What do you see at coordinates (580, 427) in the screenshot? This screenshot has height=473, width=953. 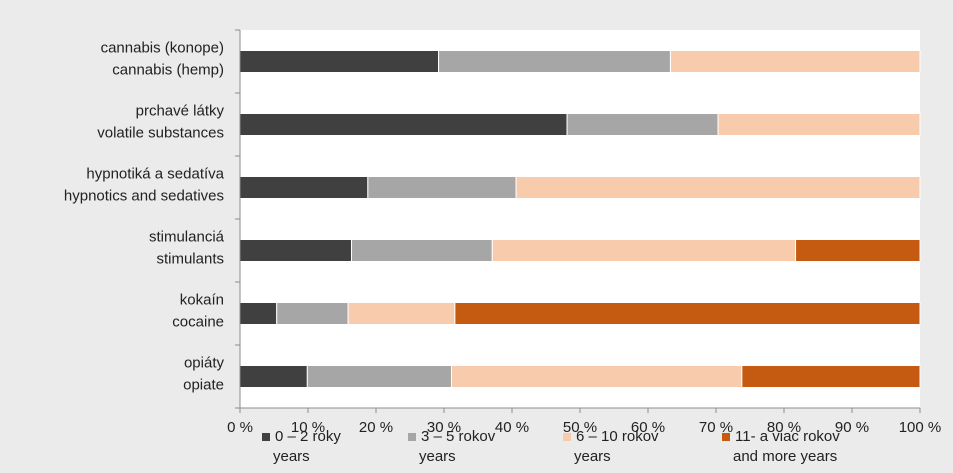 I see `x-tick-label: 50 %` at bounding box center [580, 427].